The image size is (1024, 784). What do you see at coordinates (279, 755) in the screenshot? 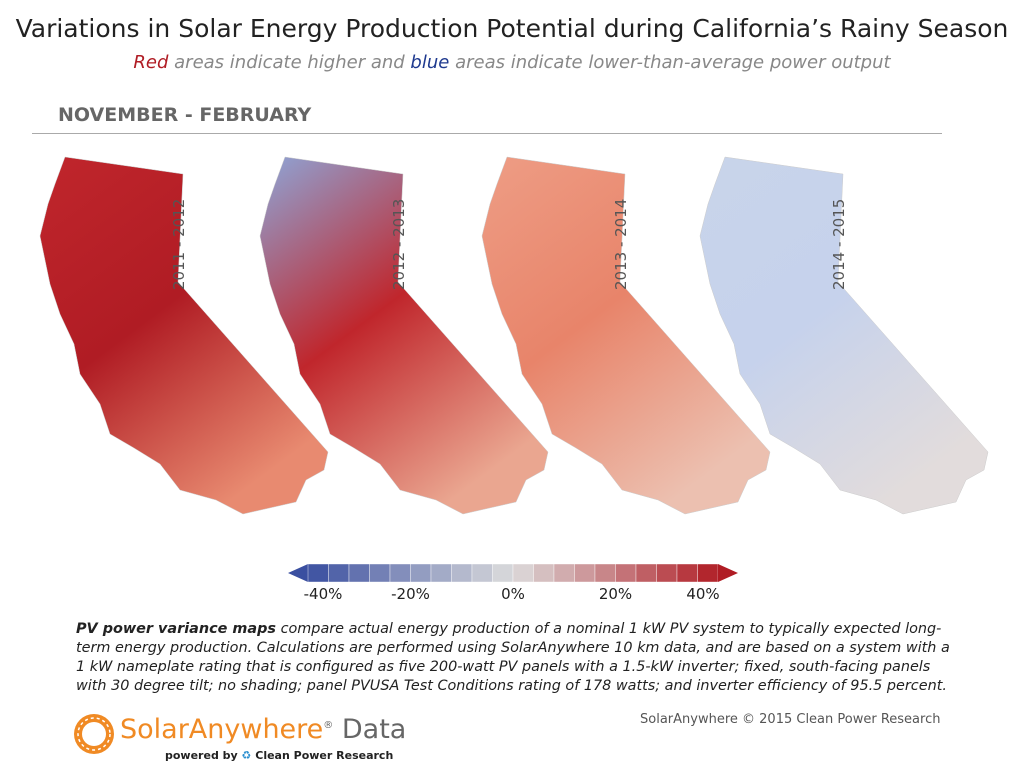
I see `powered-by: powered by ♻ Clean Power Research` at bounding box center [279, 755].